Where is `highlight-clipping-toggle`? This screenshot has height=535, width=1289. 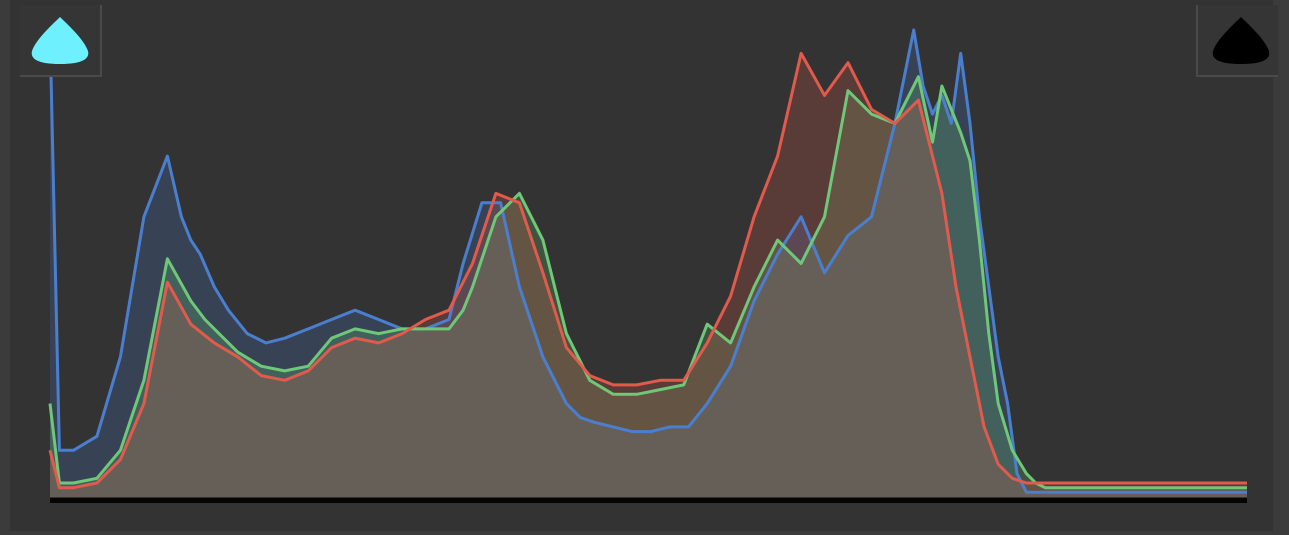 highlight-clipping-toggle is located at coordinates (1237, 41).